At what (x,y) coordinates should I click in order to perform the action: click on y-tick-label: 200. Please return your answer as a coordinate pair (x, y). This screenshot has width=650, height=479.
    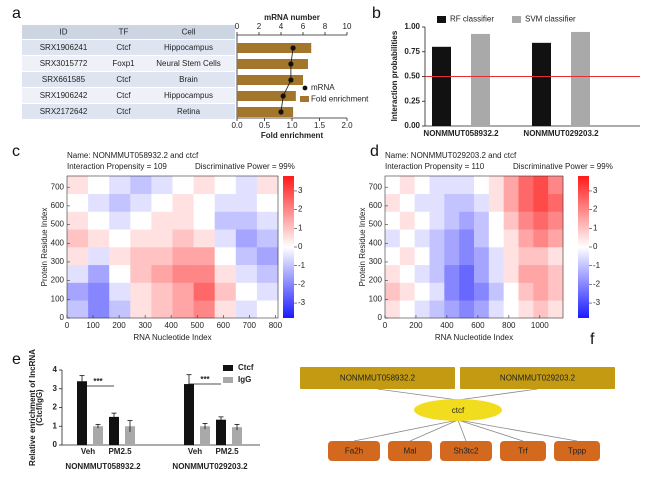
    Looking at the image, I should click on (58, 280).